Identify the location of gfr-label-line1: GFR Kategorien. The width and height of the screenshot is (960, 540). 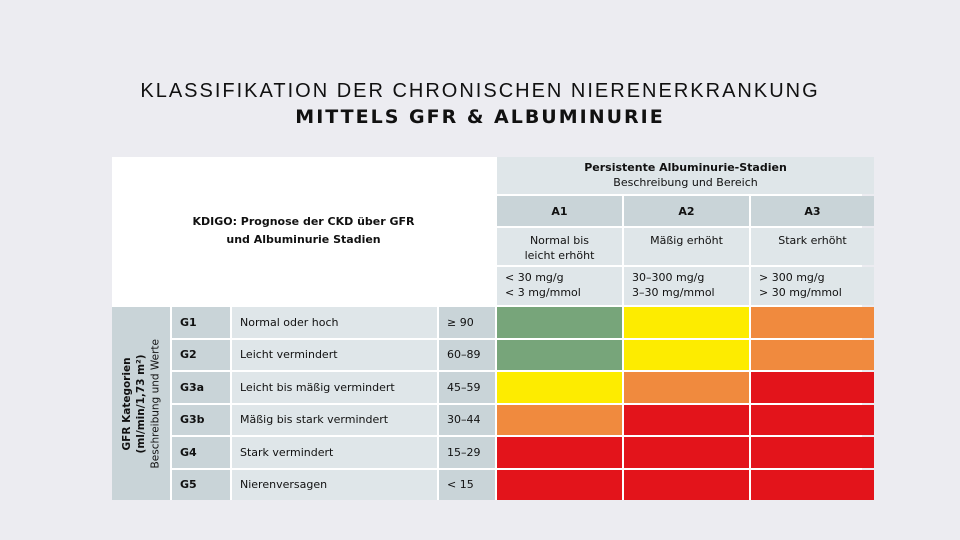
(126, 403).